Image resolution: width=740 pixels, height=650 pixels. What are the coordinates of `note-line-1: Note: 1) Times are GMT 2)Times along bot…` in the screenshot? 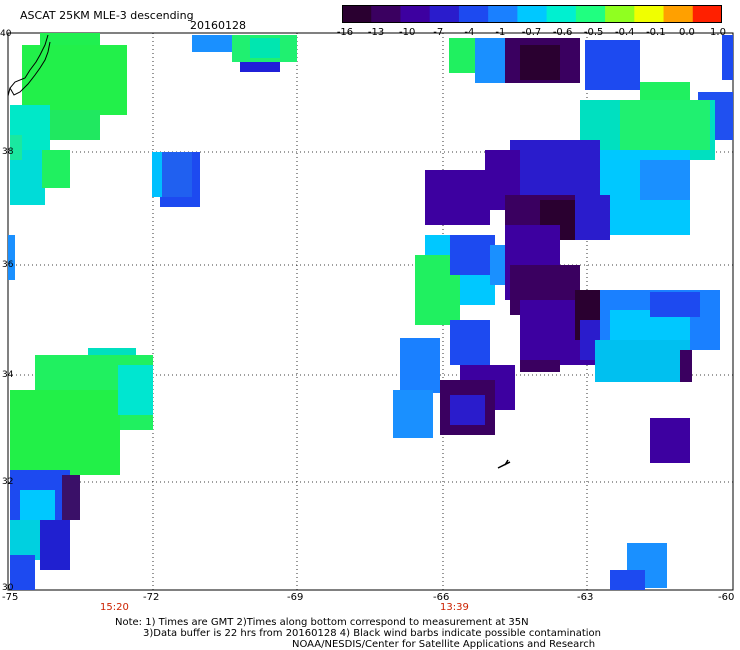 It's located at (322, 622).